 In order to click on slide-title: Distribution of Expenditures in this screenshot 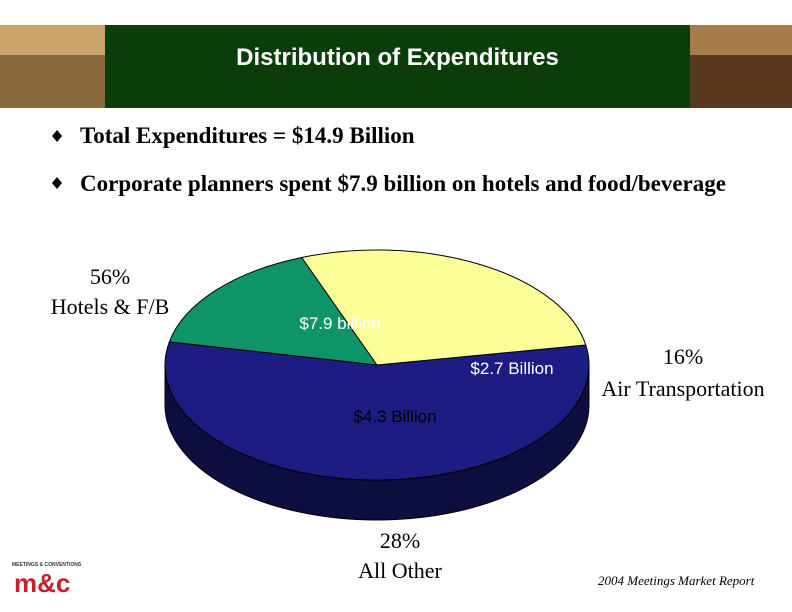, I will do `click(397, 57)`.